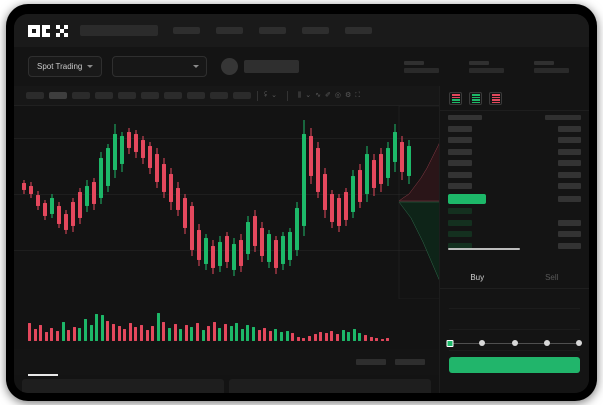 This screenshot has width=603, height=405. Describe the element at coordinates (358, 95) in the screenshot. I see `fullscreen-icon: ⛶` at that location.